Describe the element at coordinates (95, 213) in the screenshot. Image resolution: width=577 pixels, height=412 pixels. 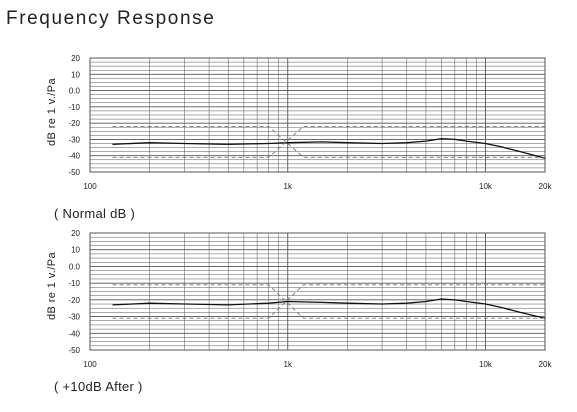
I see `chart-1-caption: ( Normal dB )` at that location.